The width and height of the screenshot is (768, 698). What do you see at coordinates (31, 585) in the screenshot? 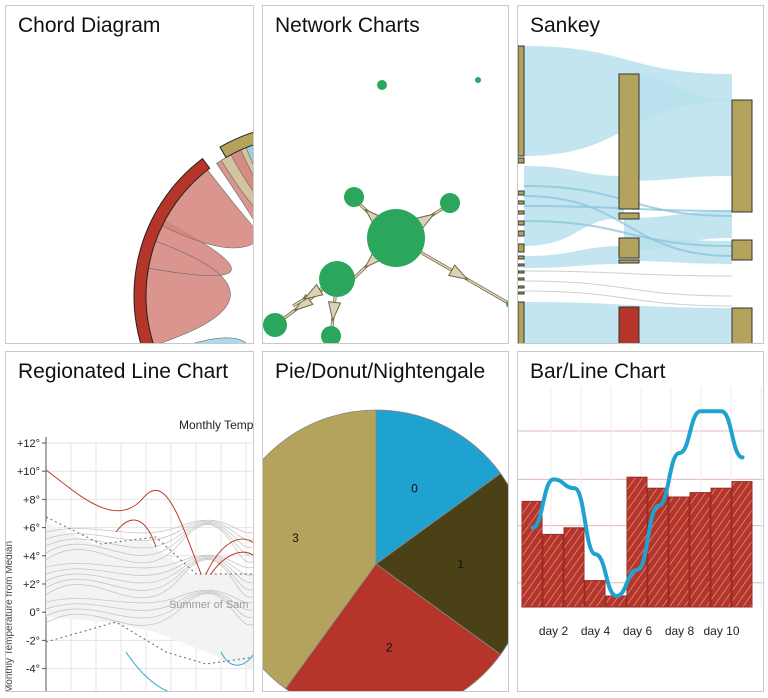
I see `y-tick-label: +2°` at bounding box center [31, 585].